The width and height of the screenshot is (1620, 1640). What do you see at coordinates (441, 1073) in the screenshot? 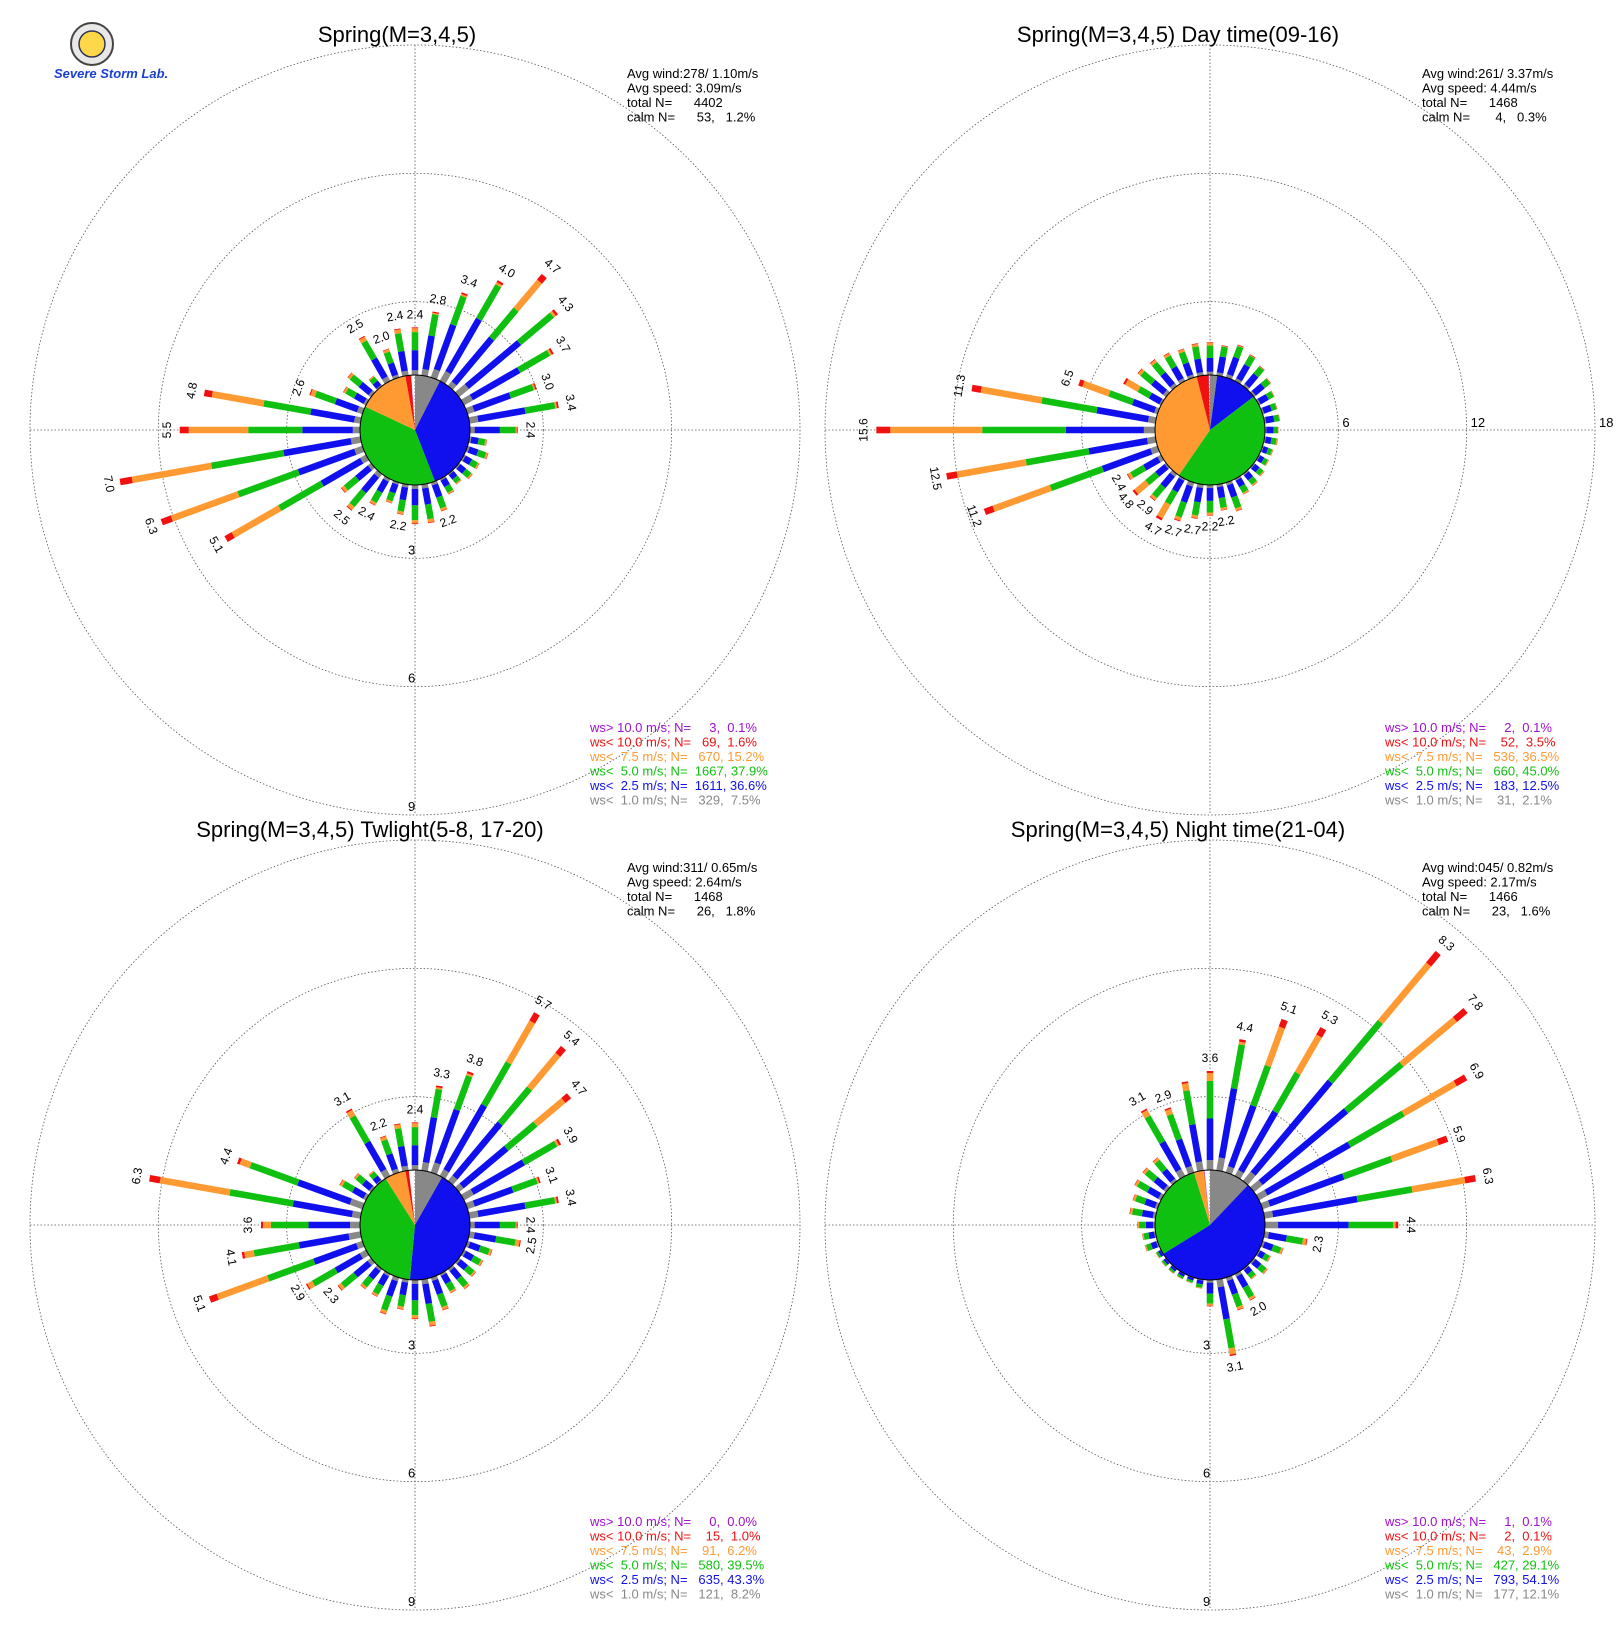
I see `bar-value-label: 3.3` at bounding box center [441, 1073].